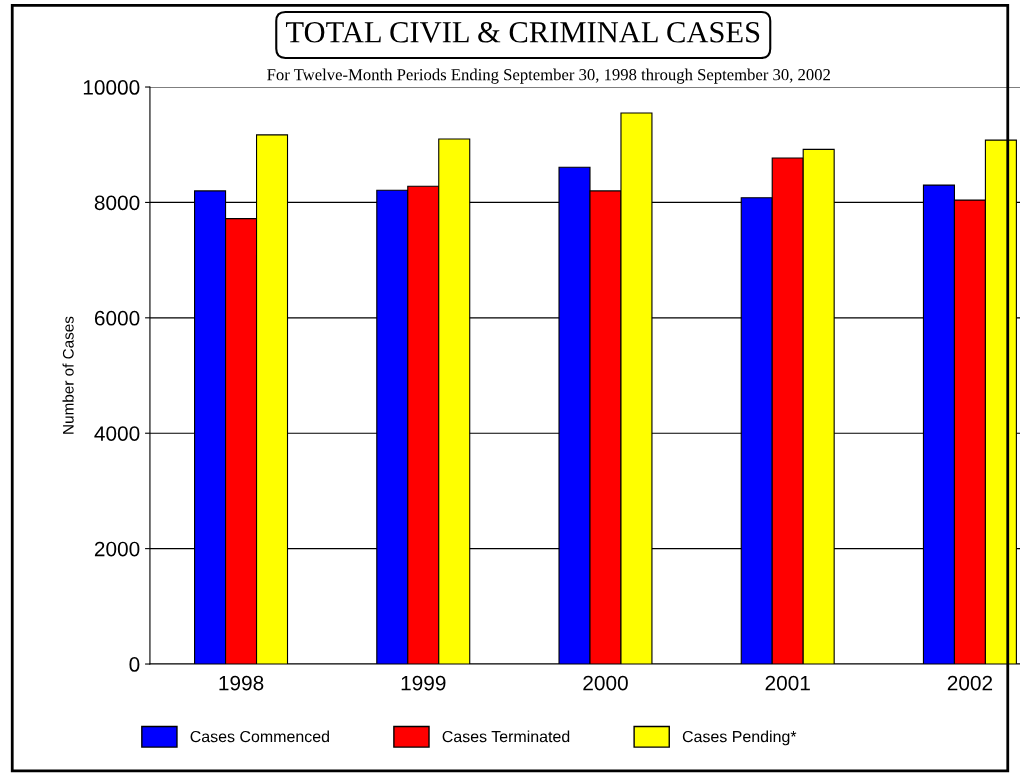 The image size is (1020, 777). I want to click on y-tick-label: 0, so click(134, 664).